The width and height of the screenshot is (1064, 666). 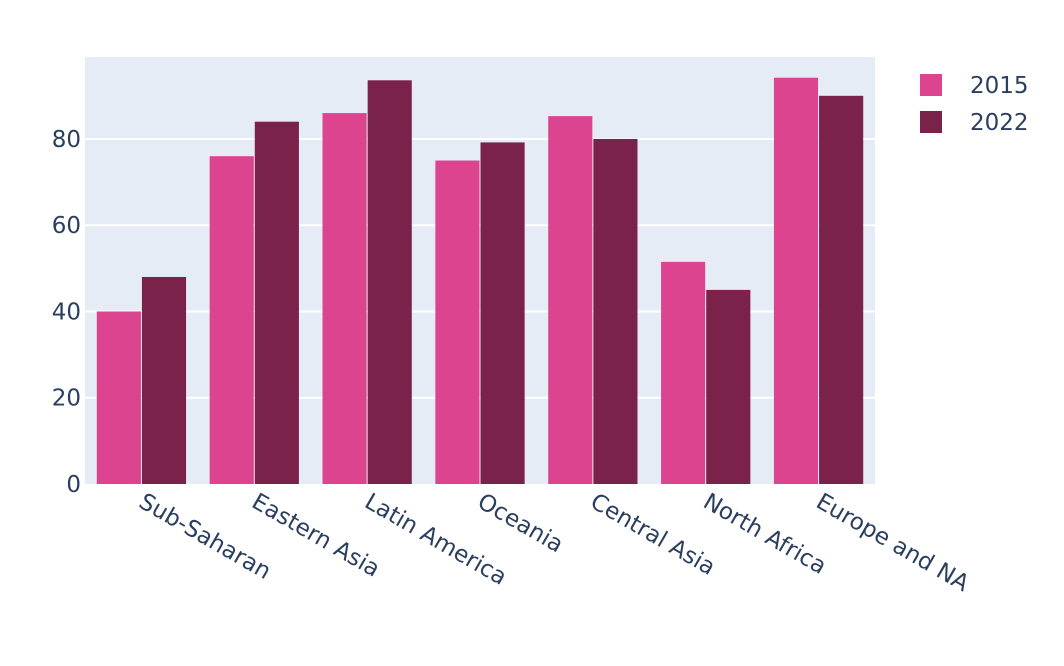 I want to click on legend: 2015 2022, so click(x=974, y=104).